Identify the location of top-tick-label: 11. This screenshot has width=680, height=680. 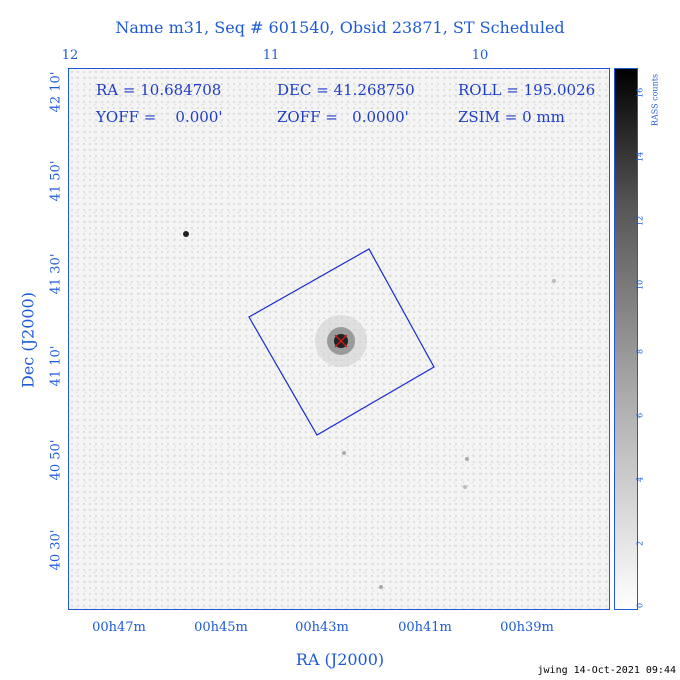
(271, 55).